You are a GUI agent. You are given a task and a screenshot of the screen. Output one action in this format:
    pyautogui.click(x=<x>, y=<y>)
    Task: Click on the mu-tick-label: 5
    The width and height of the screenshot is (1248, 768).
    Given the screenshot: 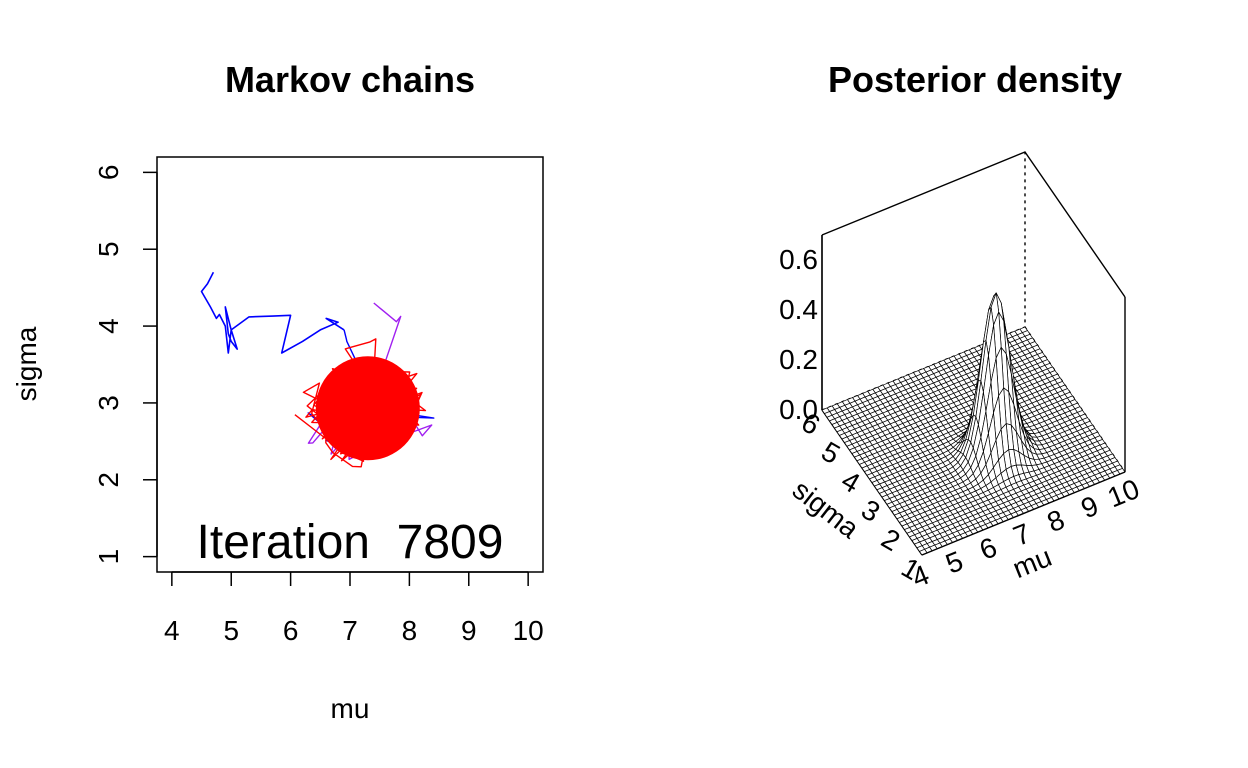 What is the action you would take?
    pyautogui.click(x=954, y=562)
    